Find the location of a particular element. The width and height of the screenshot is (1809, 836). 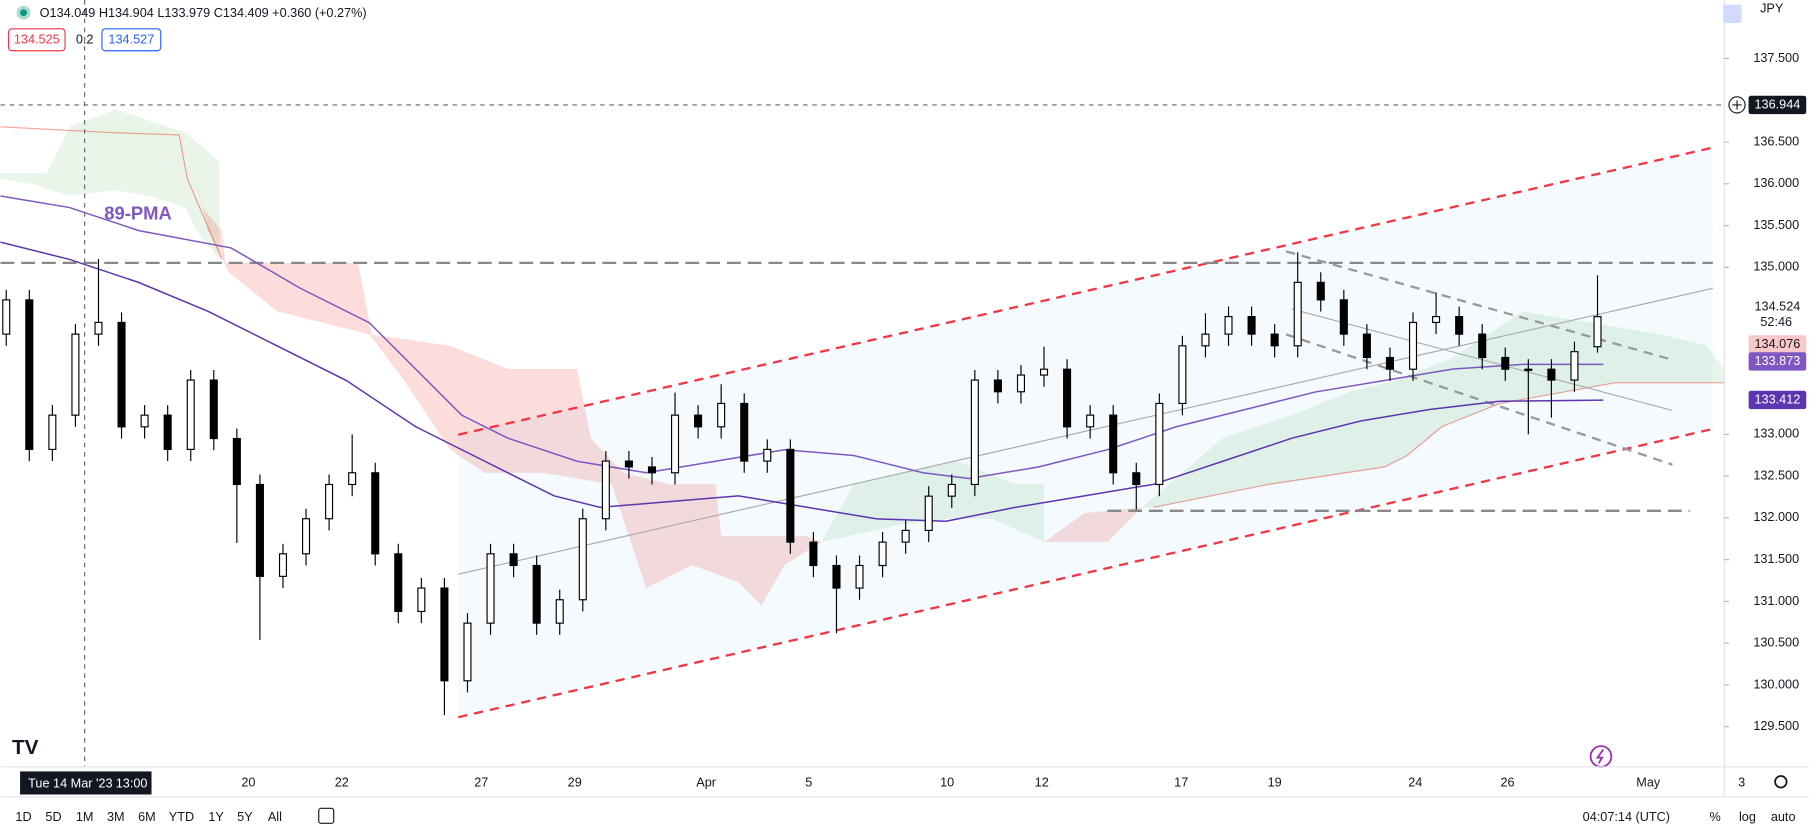

x-tick-label: 22 is located at coordinates (342, 782).